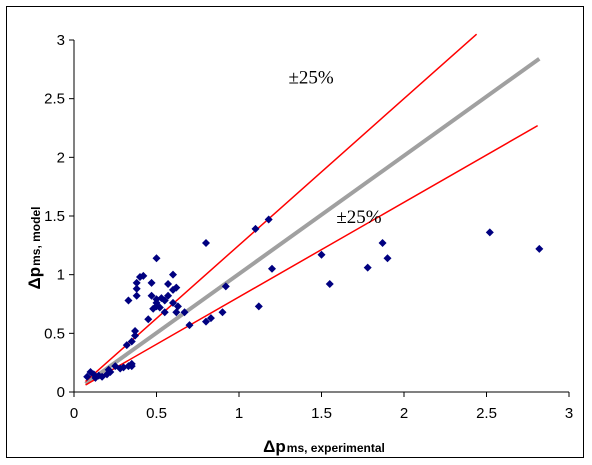 The image size is (592, 465). I want to click on y-tick-label: 2.5, so click(54, 99).